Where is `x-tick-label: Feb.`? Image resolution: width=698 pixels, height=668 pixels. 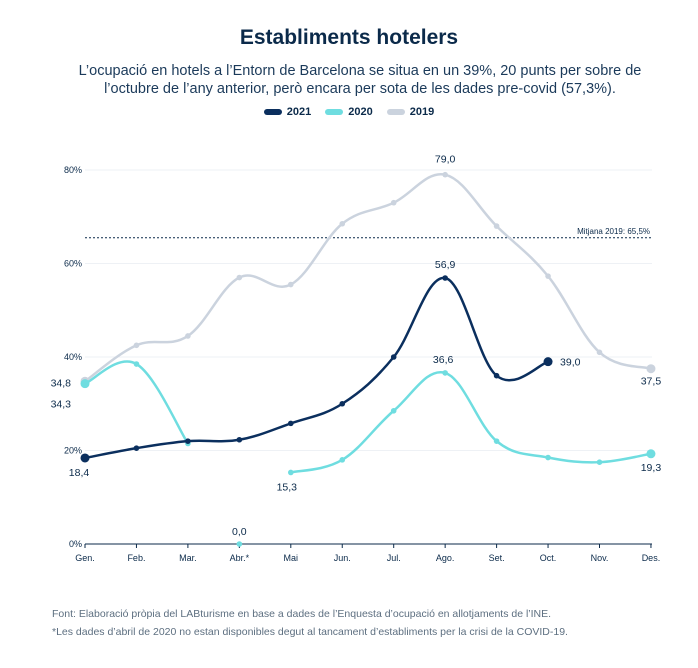 x-tick-label: Feb. is located at coordinates (136, 558).